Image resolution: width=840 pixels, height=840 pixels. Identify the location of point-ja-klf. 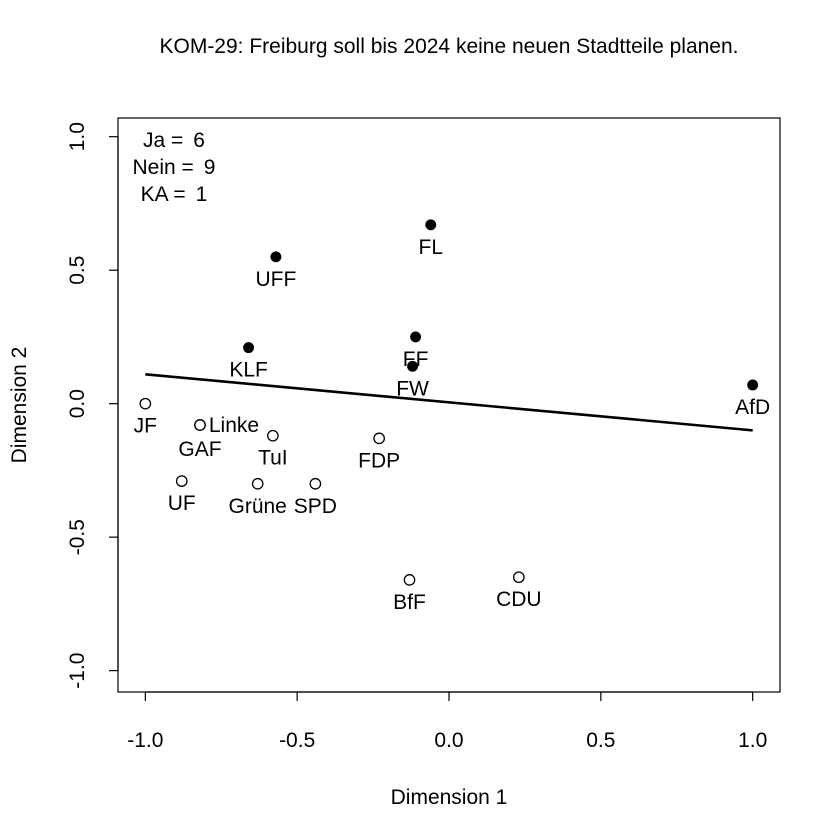
(249, 348).